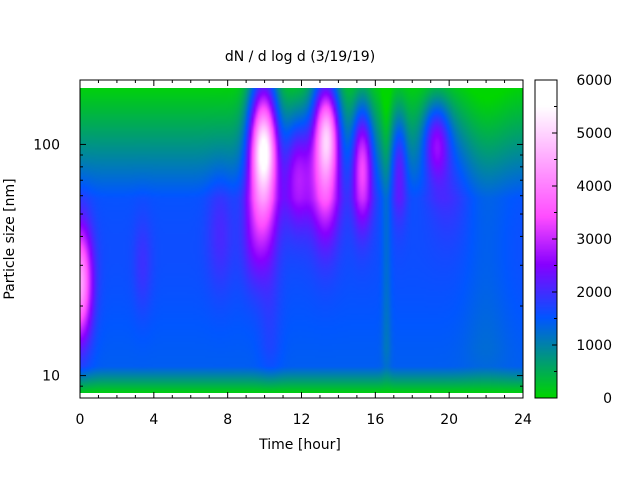 This screenshot has height=480, width=640. I want to click on x-tick-label: 8, so click(227, 420).